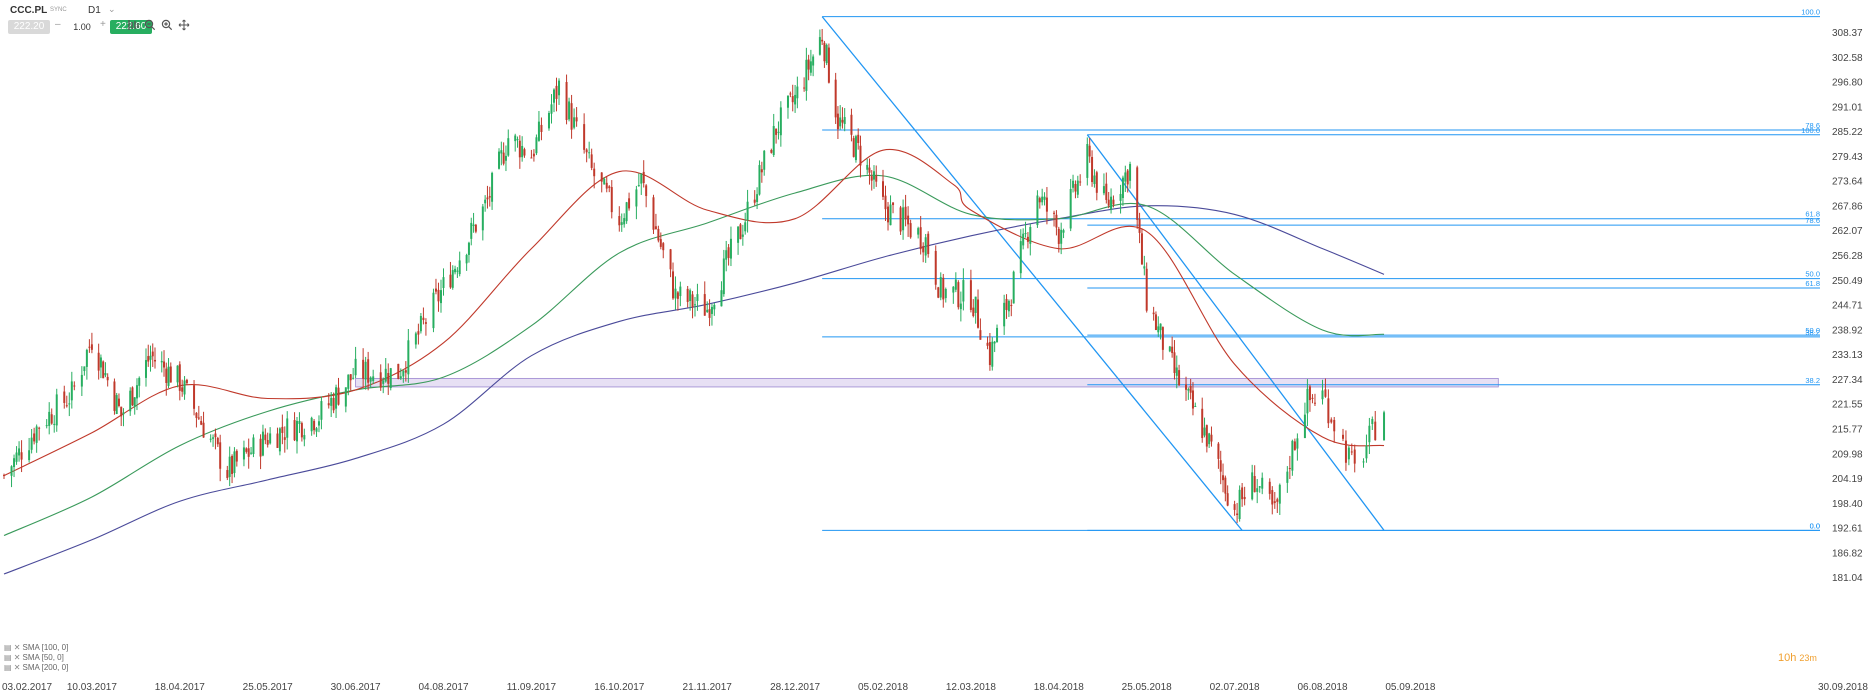  I want to click on decrease-quantity-button: –, so click(58, 24).